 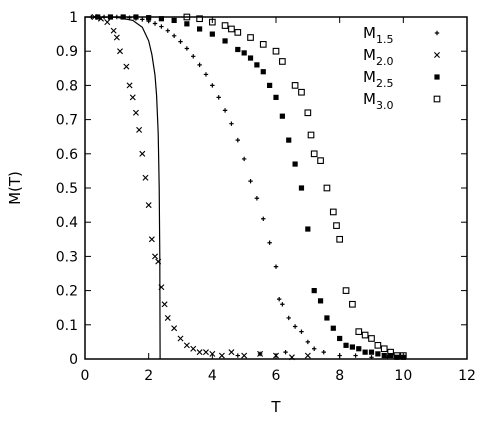 I want to click on legend-item: M1.5, so click(x=401, y=35).